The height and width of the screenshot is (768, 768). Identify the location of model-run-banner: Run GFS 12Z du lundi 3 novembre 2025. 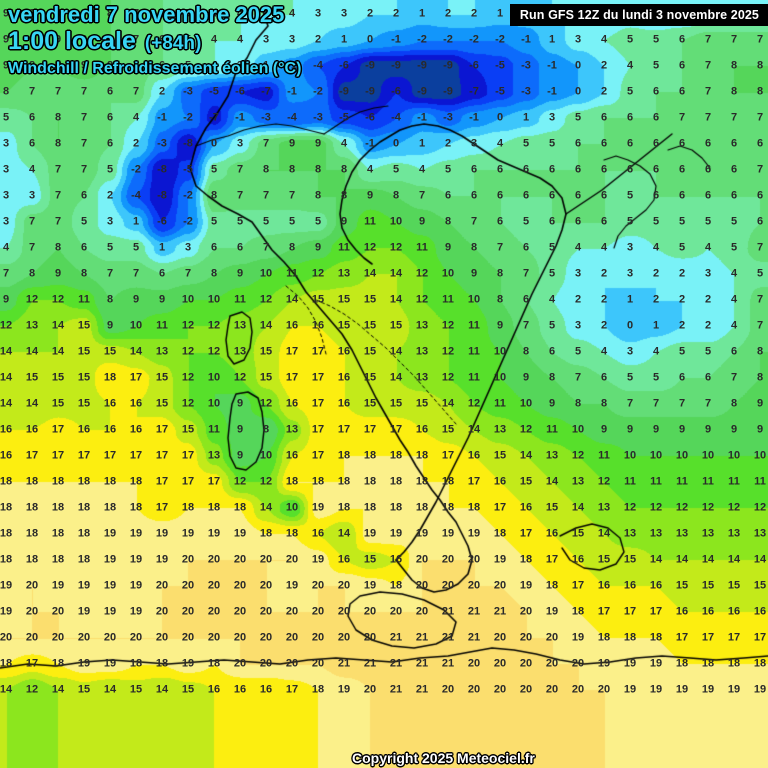
(638, 15).